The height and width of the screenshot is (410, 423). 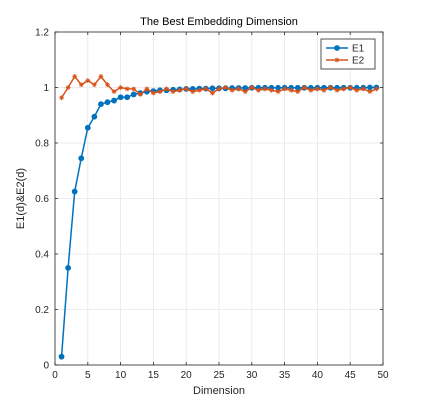 I want to click on y-tick-label: 1, so click(x=46, y=88).